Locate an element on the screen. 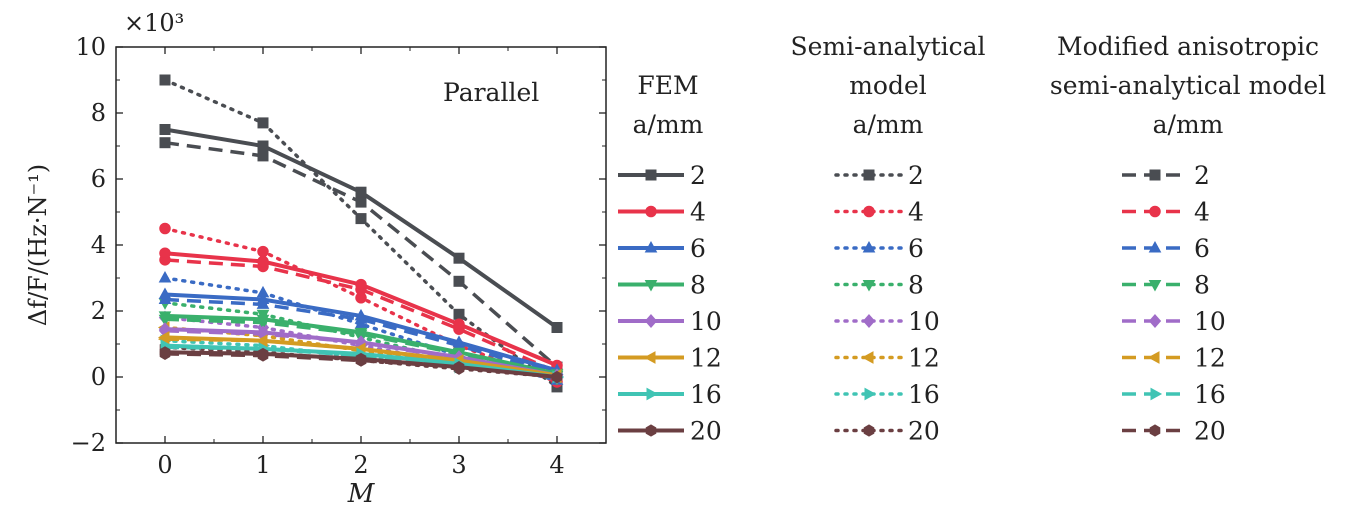  legend-heading-line: model is located at coordinates (888, 85).